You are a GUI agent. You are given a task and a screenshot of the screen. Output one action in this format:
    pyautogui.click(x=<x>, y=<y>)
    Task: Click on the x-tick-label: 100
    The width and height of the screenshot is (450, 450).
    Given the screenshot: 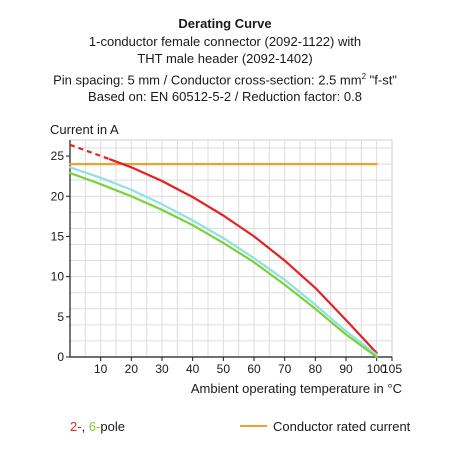 What is the action you would take?
    pyautogui.click(x=377, y=369)
    